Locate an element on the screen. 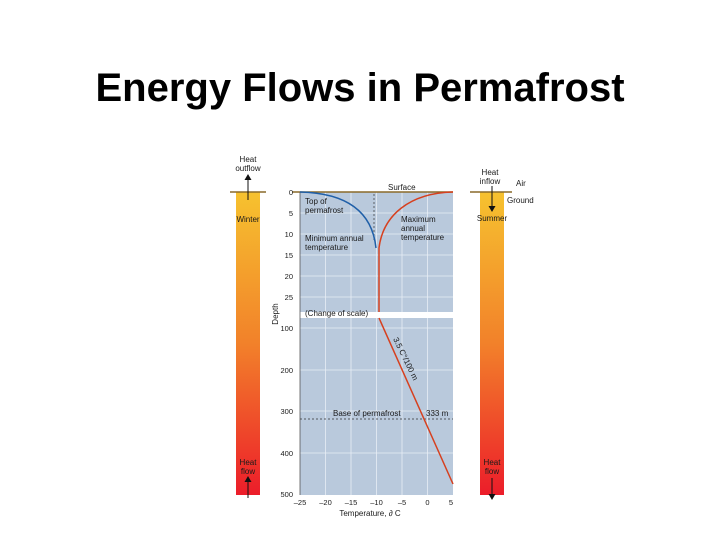 This screenshot has height=540, width=720. depth-tick: 300 is located at coordinates (286, 411).